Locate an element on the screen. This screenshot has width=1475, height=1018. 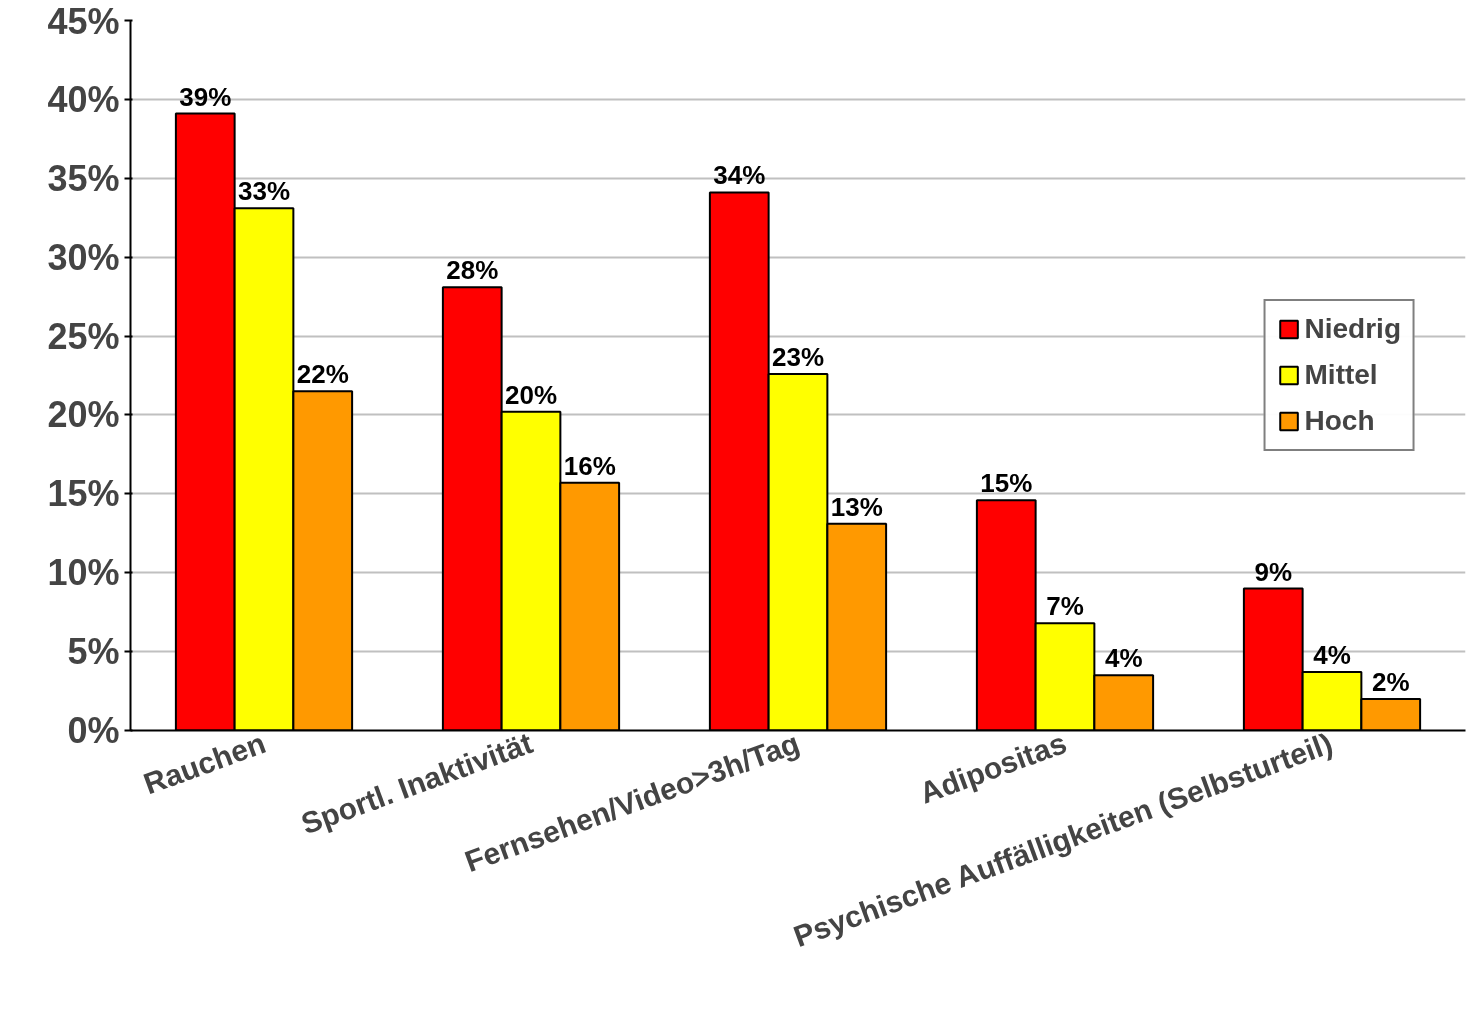
y-tick-label: 5% is located at coordinates (93, 652).